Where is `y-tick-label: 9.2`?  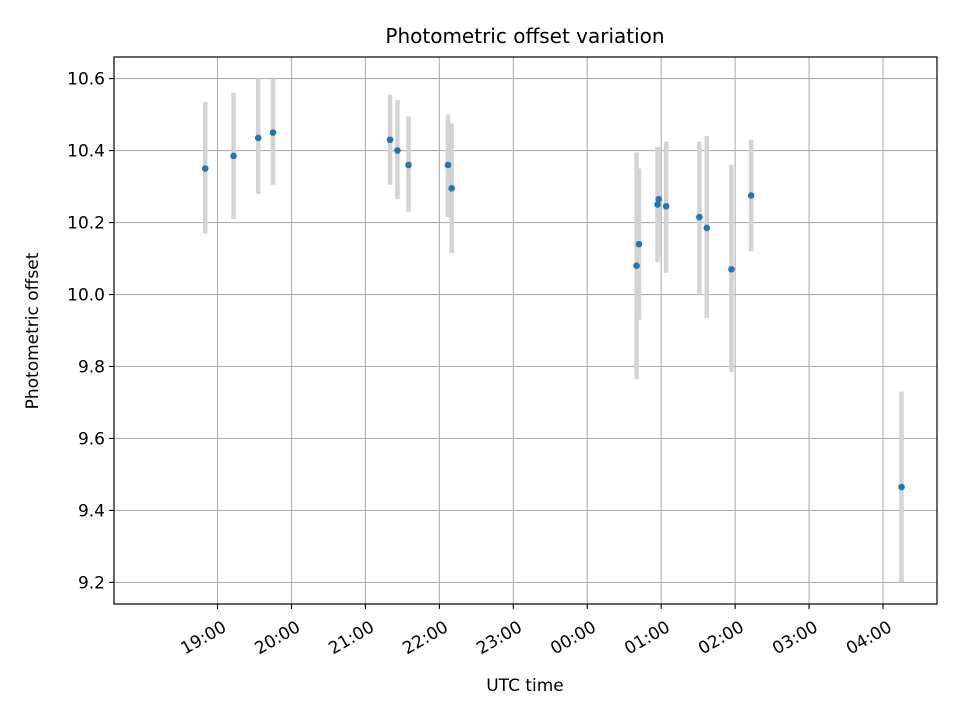 y-tick-label: 9.2 is located at coordinates (91, 583).